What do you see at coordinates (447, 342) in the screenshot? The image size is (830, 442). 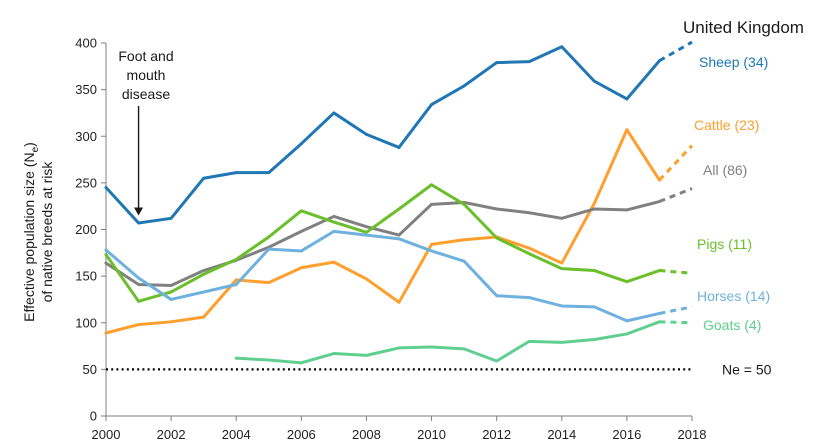 I see `goats-series-line` at bounding box center [447, 342].